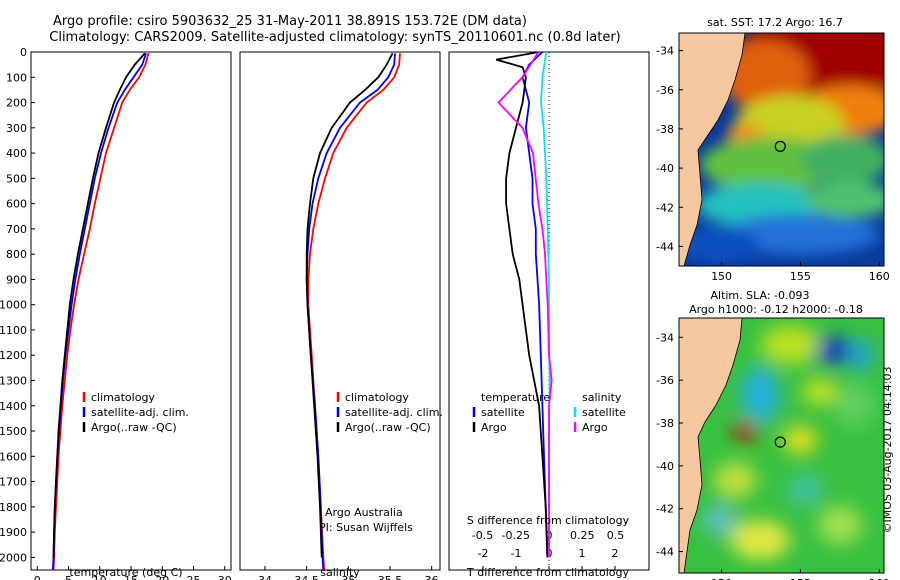 This screenshot has width=900, height=580. I want to click on salinity-tick-label: 35.5, so click(390, 577).